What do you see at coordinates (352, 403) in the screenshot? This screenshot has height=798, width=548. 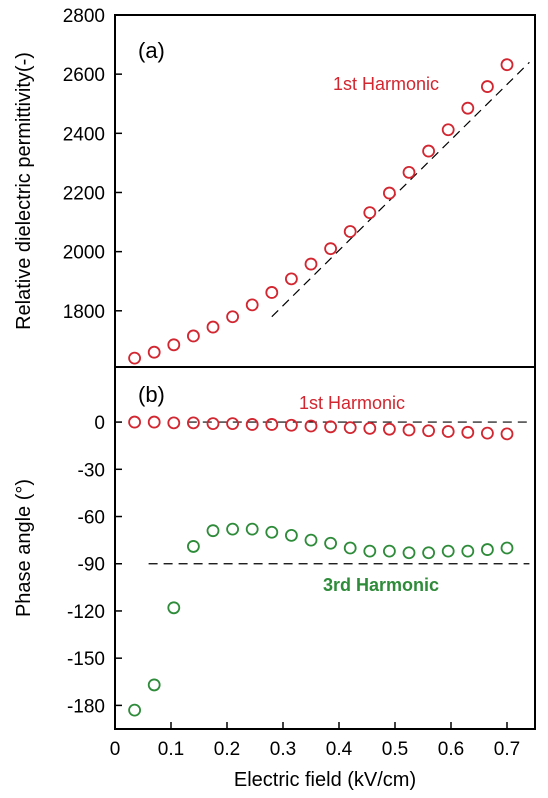 I see `panel-b-first-harmonic-label: 1st Harmonic` at bounding box center [352, 403].